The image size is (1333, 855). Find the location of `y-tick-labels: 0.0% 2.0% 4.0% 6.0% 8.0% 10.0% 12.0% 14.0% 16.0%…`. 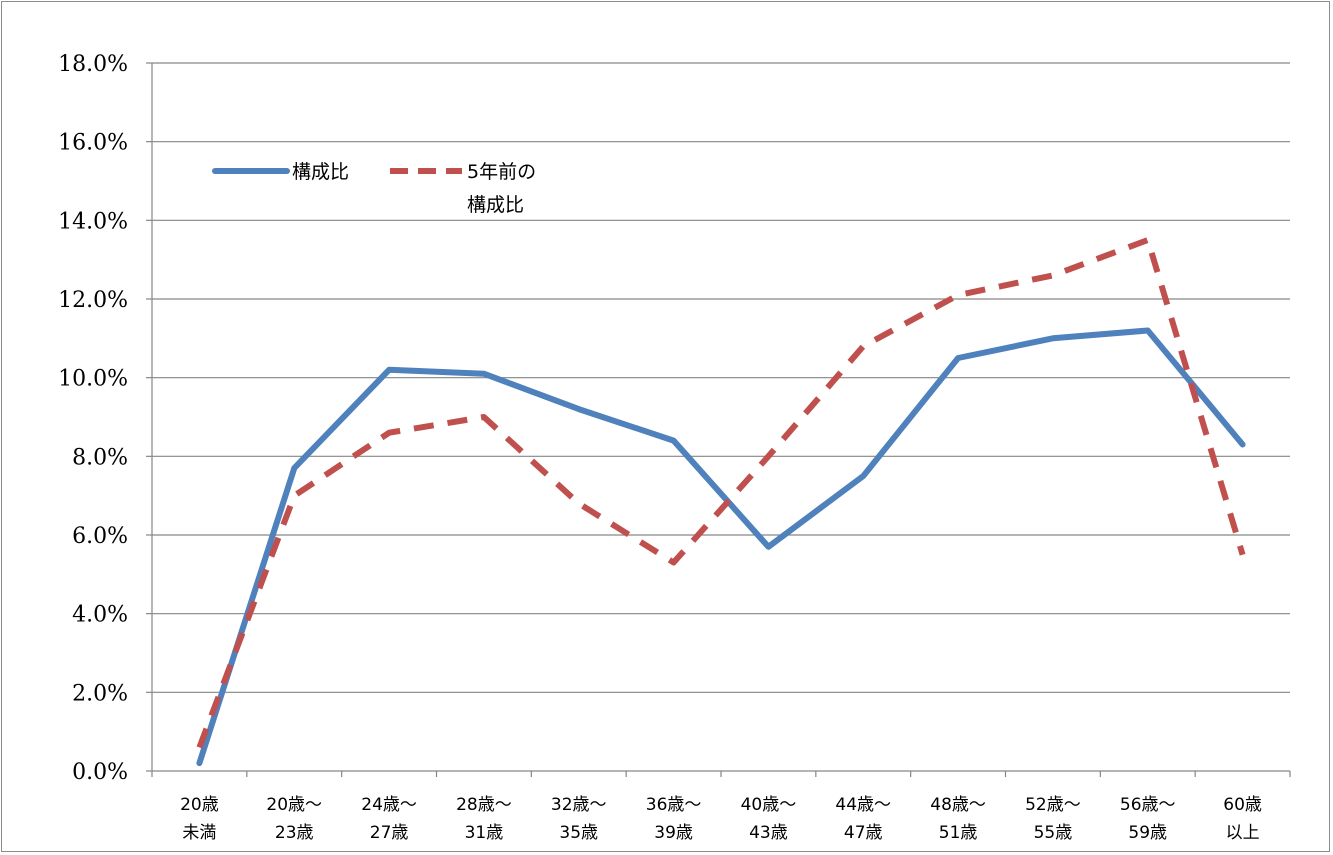

y-tick-labels: 0.0% 2.0% 4.0% 6.0% 8.0% 10.0% 12.0% 14.0% 16.0%… is located at coordinates (93, 418).